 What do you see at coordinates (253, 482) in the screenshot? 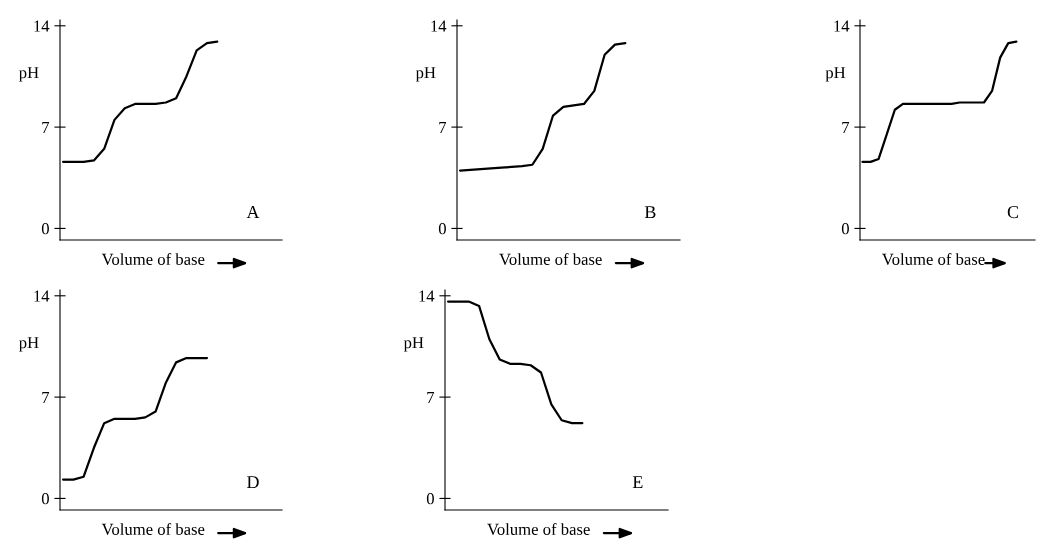
I see `annotation: D` at bounding box center [253, 482].